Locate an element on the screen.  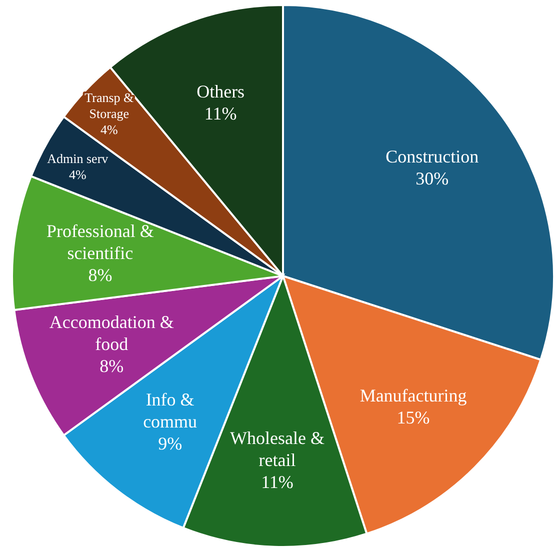
slice-label: Transp & Storage is located at coordinates (109, 104).